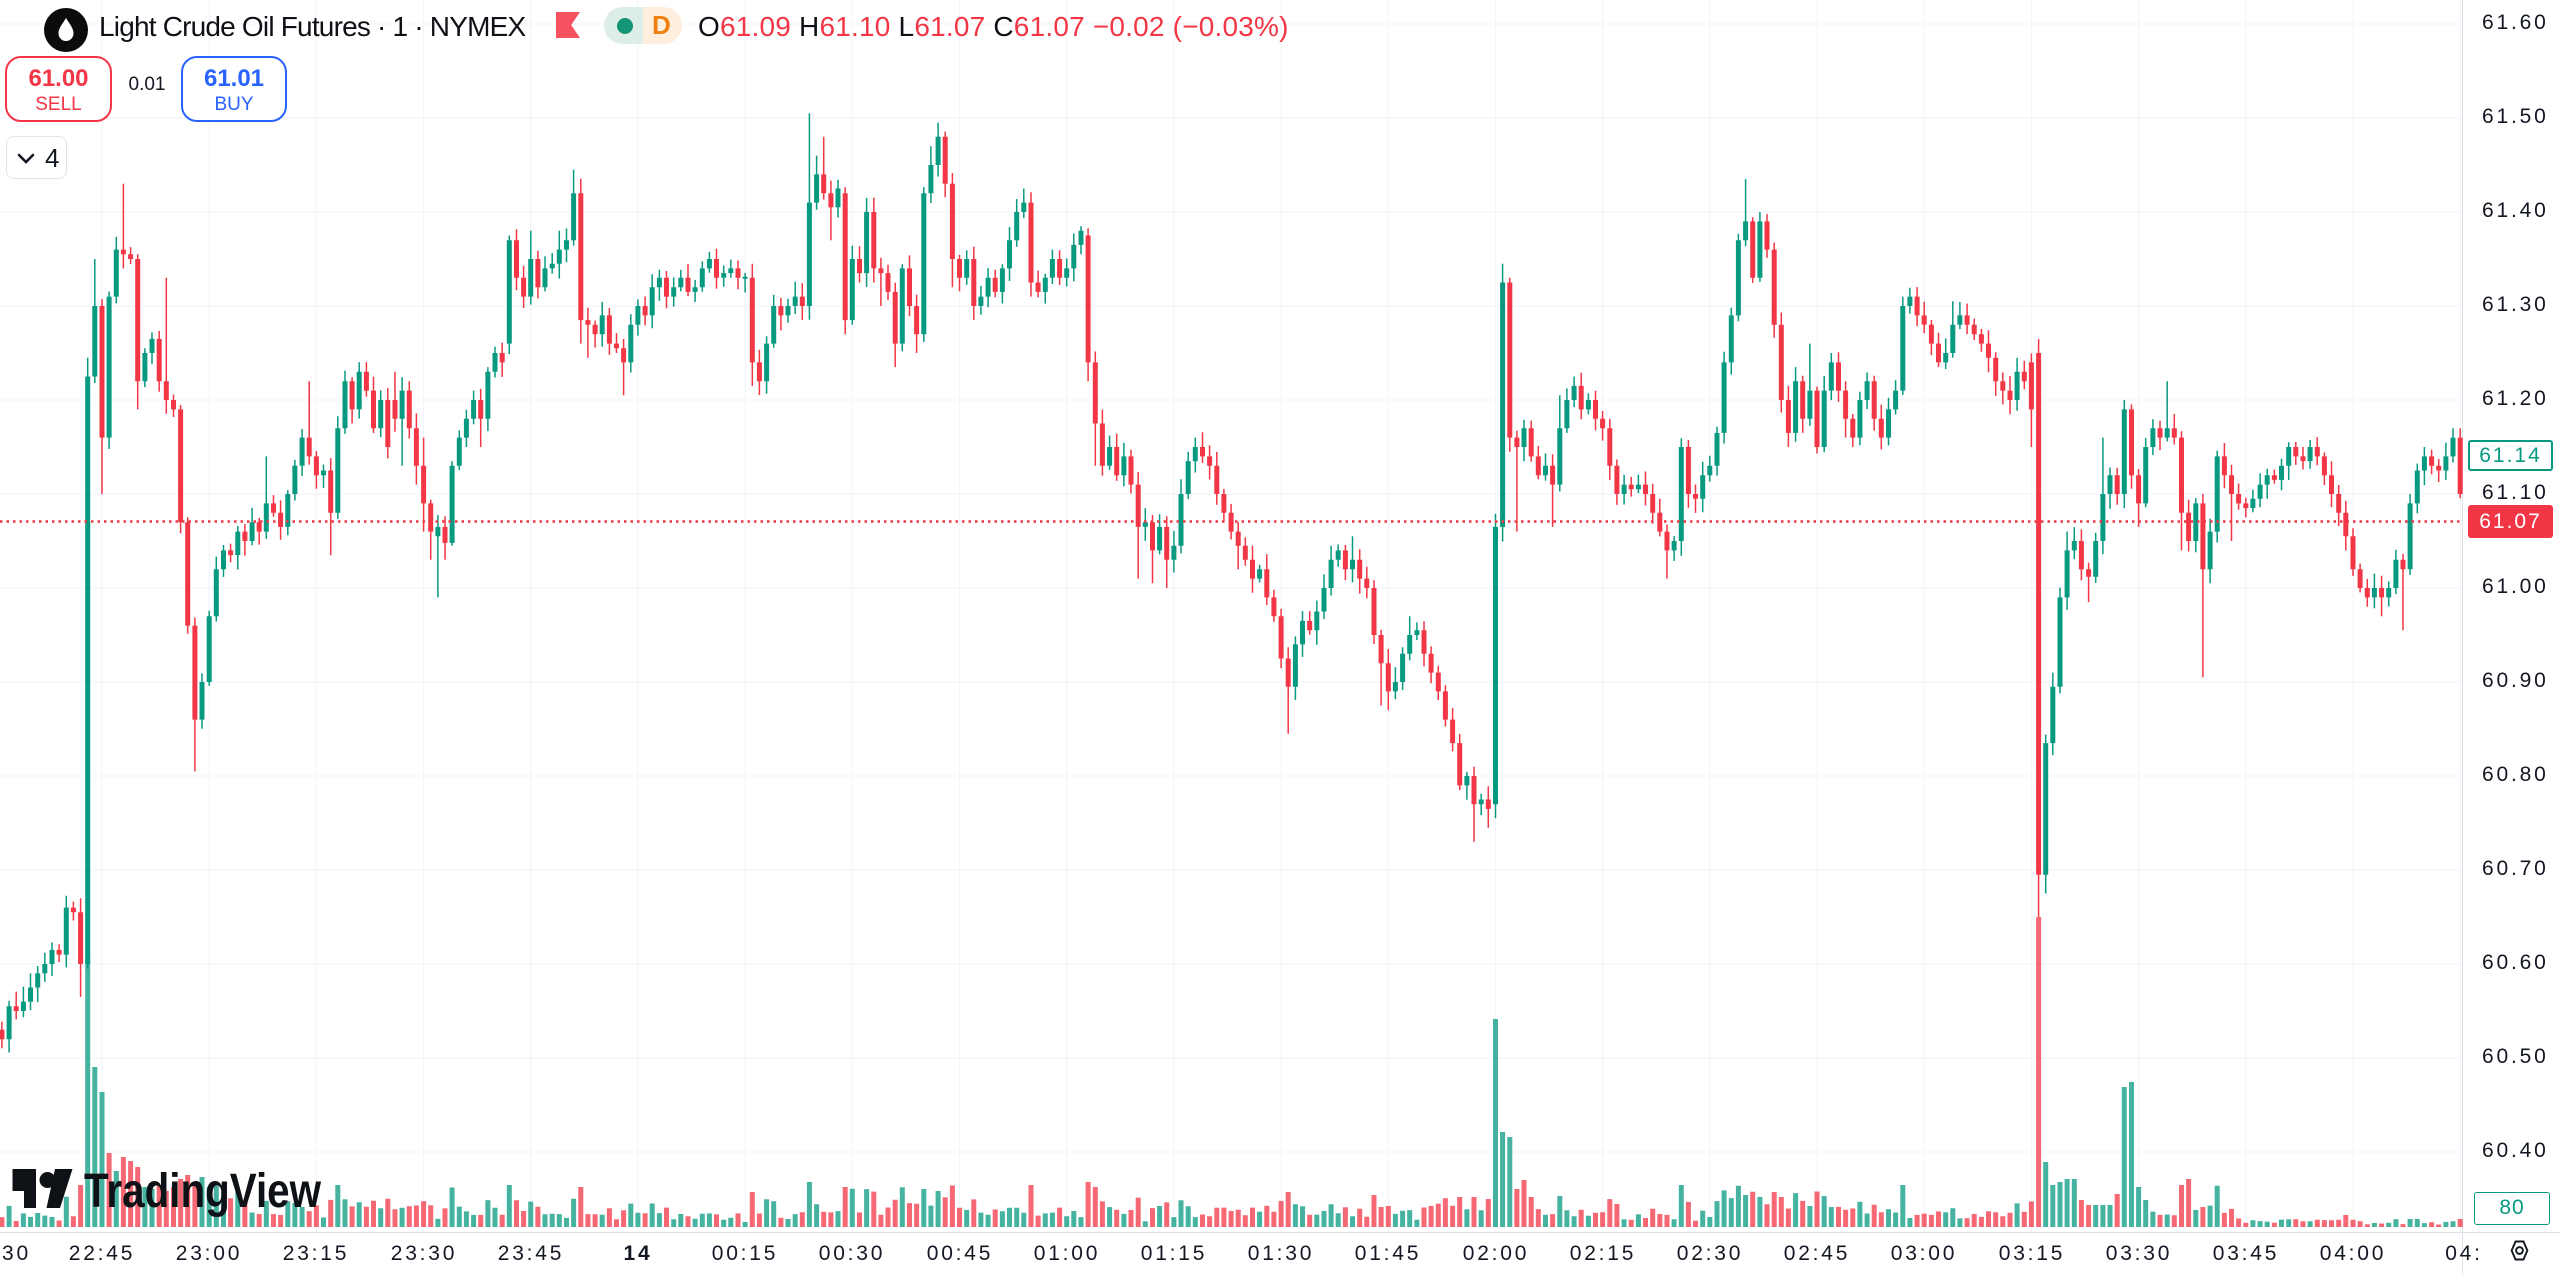 This screenshot has width=2560, height=1275. What do you see at coordinates (203, 1191) in the screenshot?
I see `svg-text: TradingView` at bounding box center [203, 1191].